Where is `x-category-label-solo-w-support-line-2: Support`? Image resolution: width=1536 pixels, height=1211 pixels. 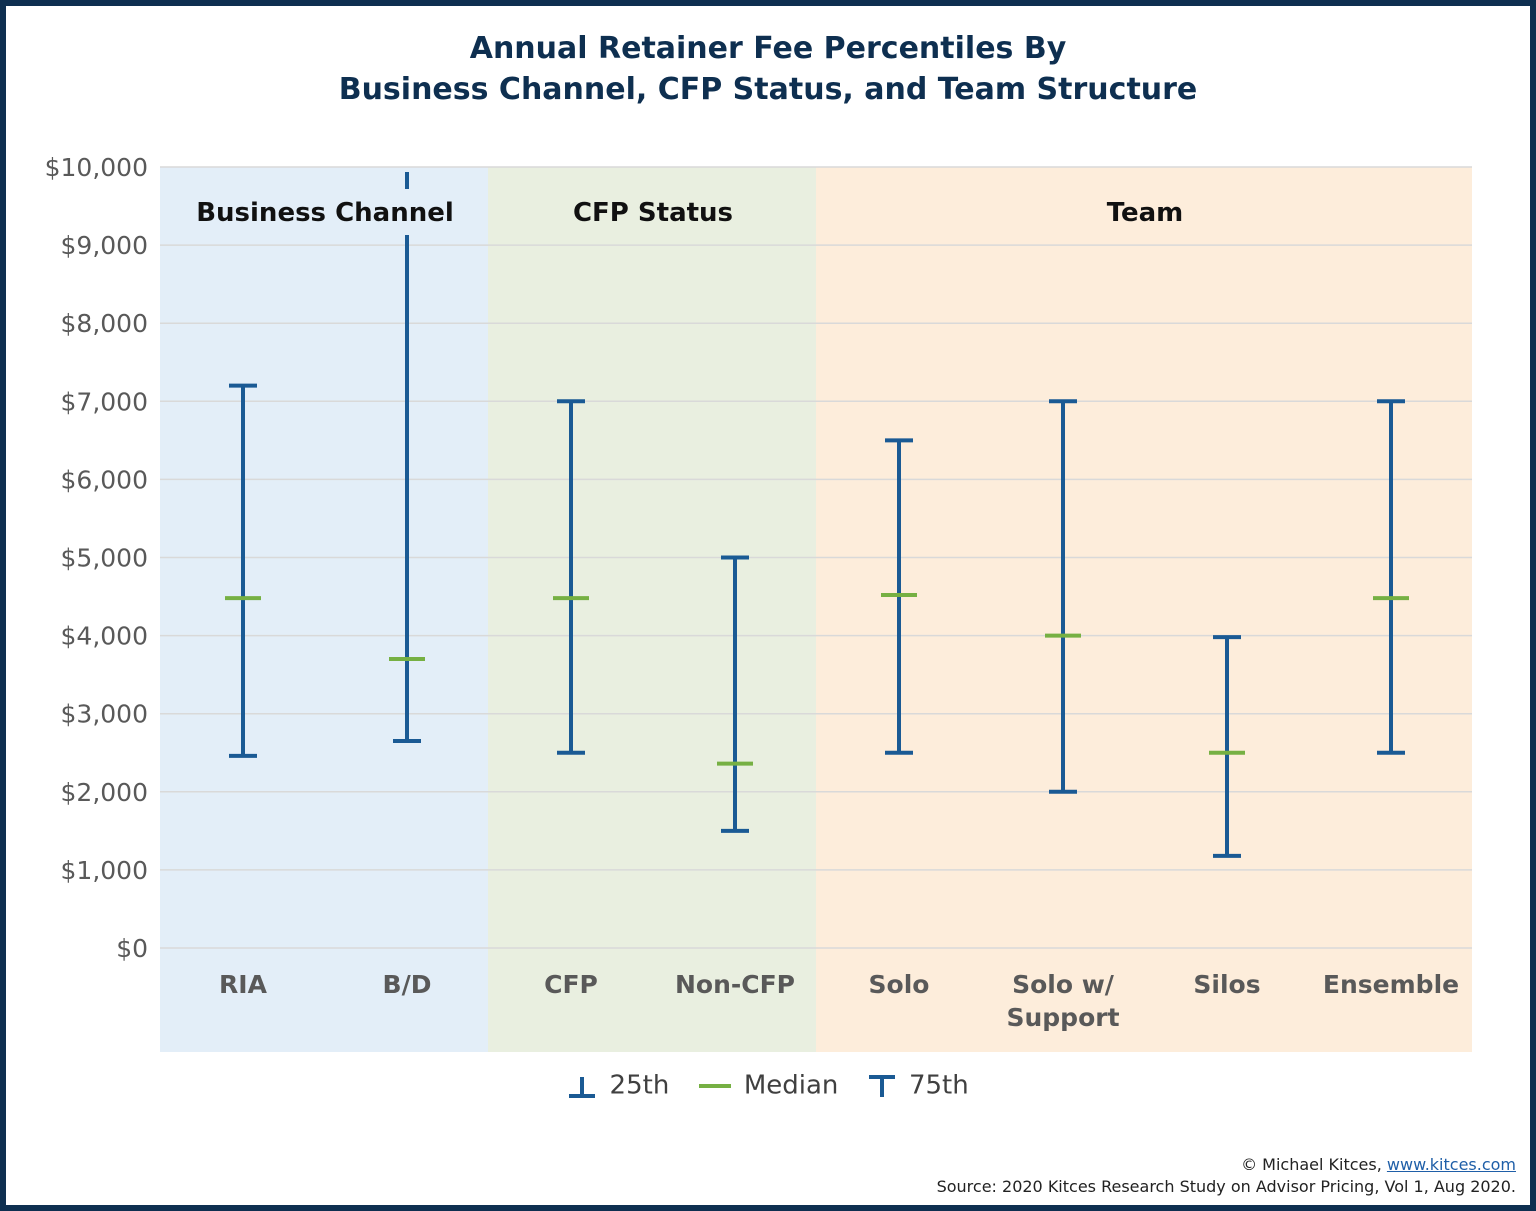 x-category-label-solo-w-support-line-2: Support is located at coordinates (1062, 1017).